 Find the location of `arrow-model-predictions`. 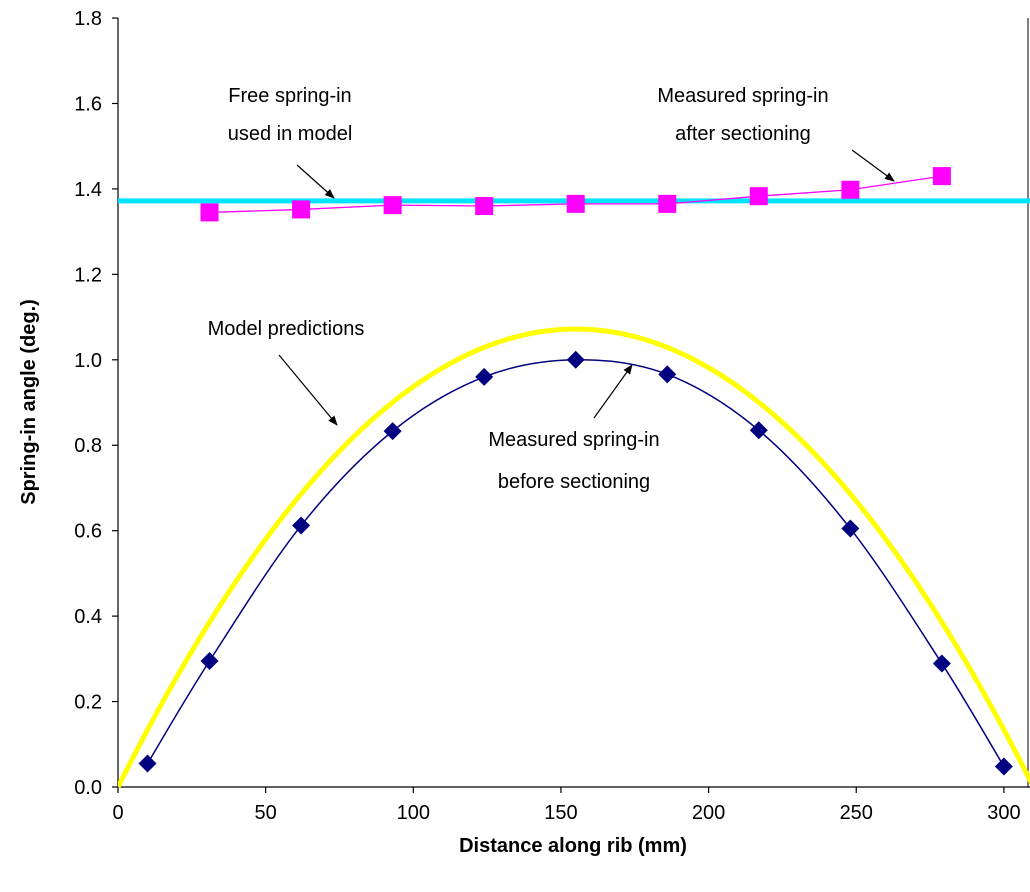

arrow-model-predictions is located at coordinates (308, 390).